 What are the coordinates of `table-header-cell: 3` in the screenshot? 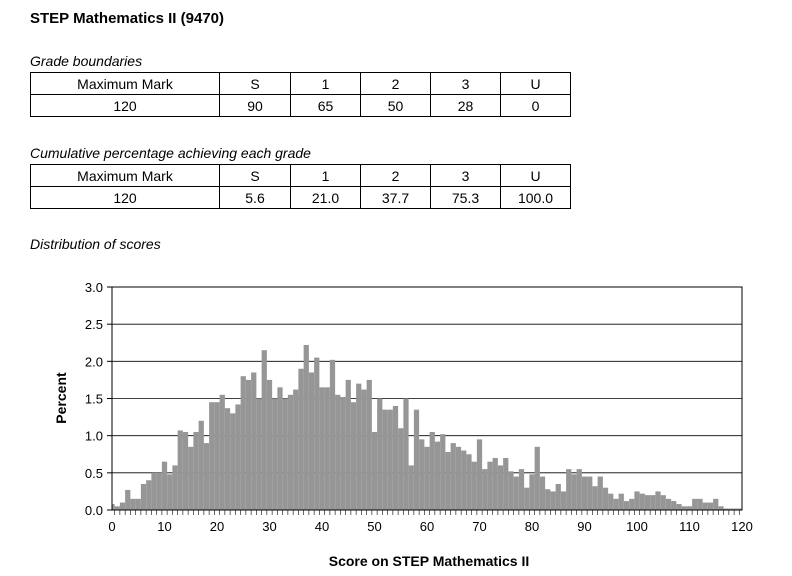 It's located at (465, 175).